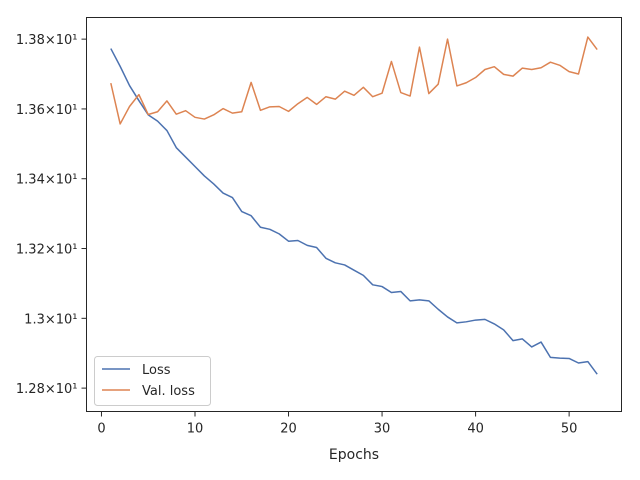 Image resolution: width=640 pixels, height=480 pixels. Describe the element at coordinates (50, 319) in the screenshot. I see `y-tick-label: 1.3×10¹` at that location.